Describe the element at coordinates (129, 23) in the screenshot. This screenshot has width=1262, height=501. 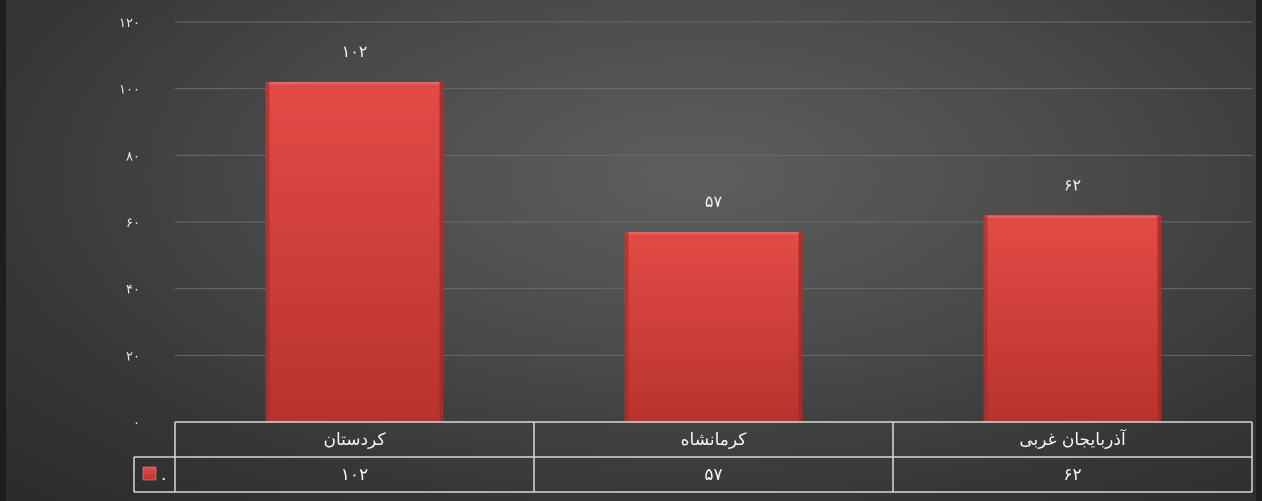
I see `y-tick-label: ۱۲۰` at that location.